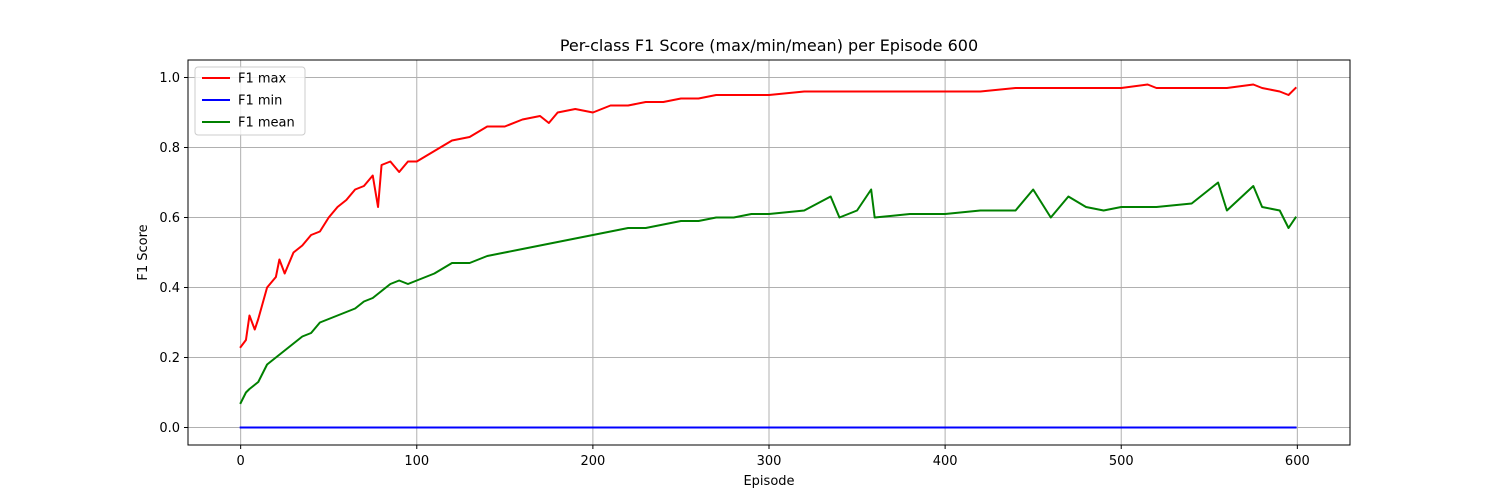  I want to click on y-tick-label: 0.0, so click(169, 428).